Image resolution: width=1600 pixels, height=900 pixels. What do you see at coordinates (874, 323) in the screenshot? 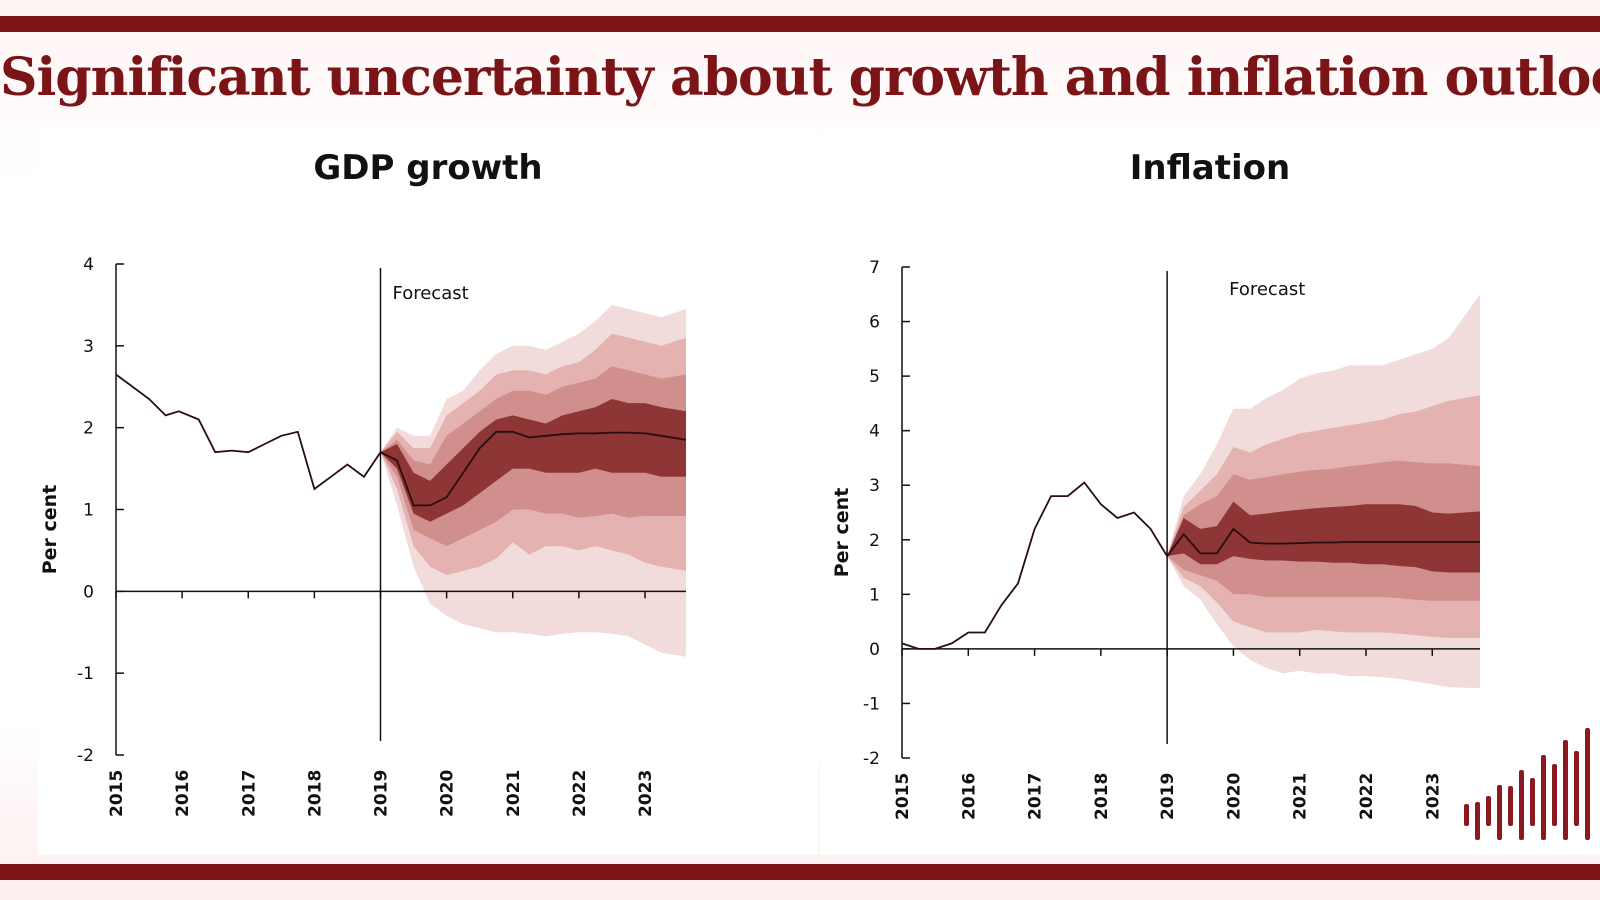
I see `y-tick-label: 6` at bounding box center [874, 323].